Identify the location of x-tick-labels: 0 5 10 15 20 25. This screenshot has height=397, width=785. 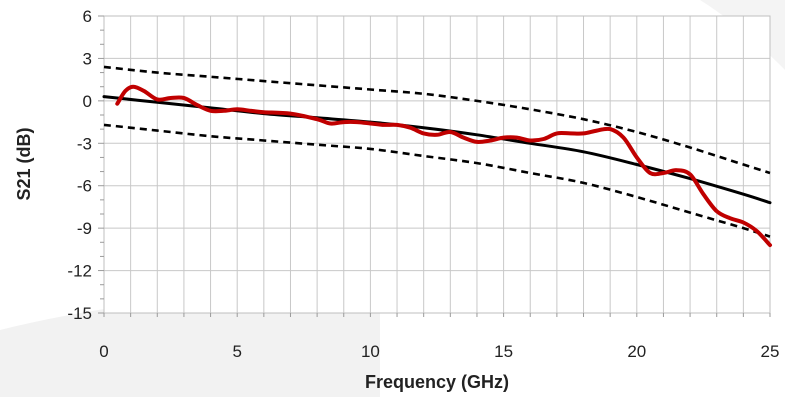
(439, 351).